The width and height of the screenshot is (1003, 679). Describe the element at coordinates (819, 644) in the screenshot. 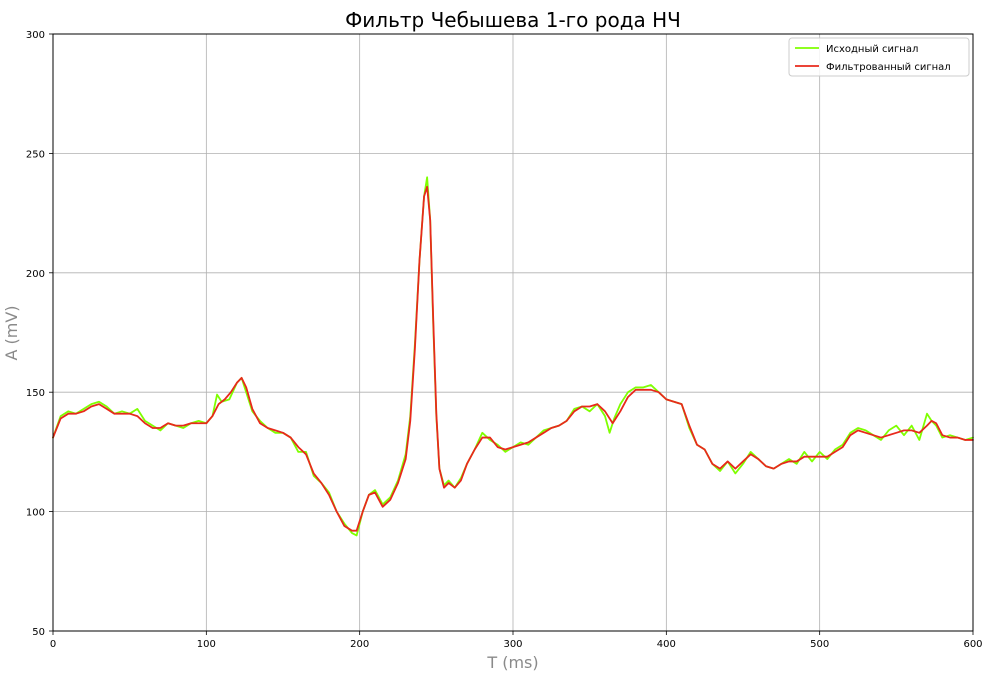

I see `x-tick-label: 500` at that location.